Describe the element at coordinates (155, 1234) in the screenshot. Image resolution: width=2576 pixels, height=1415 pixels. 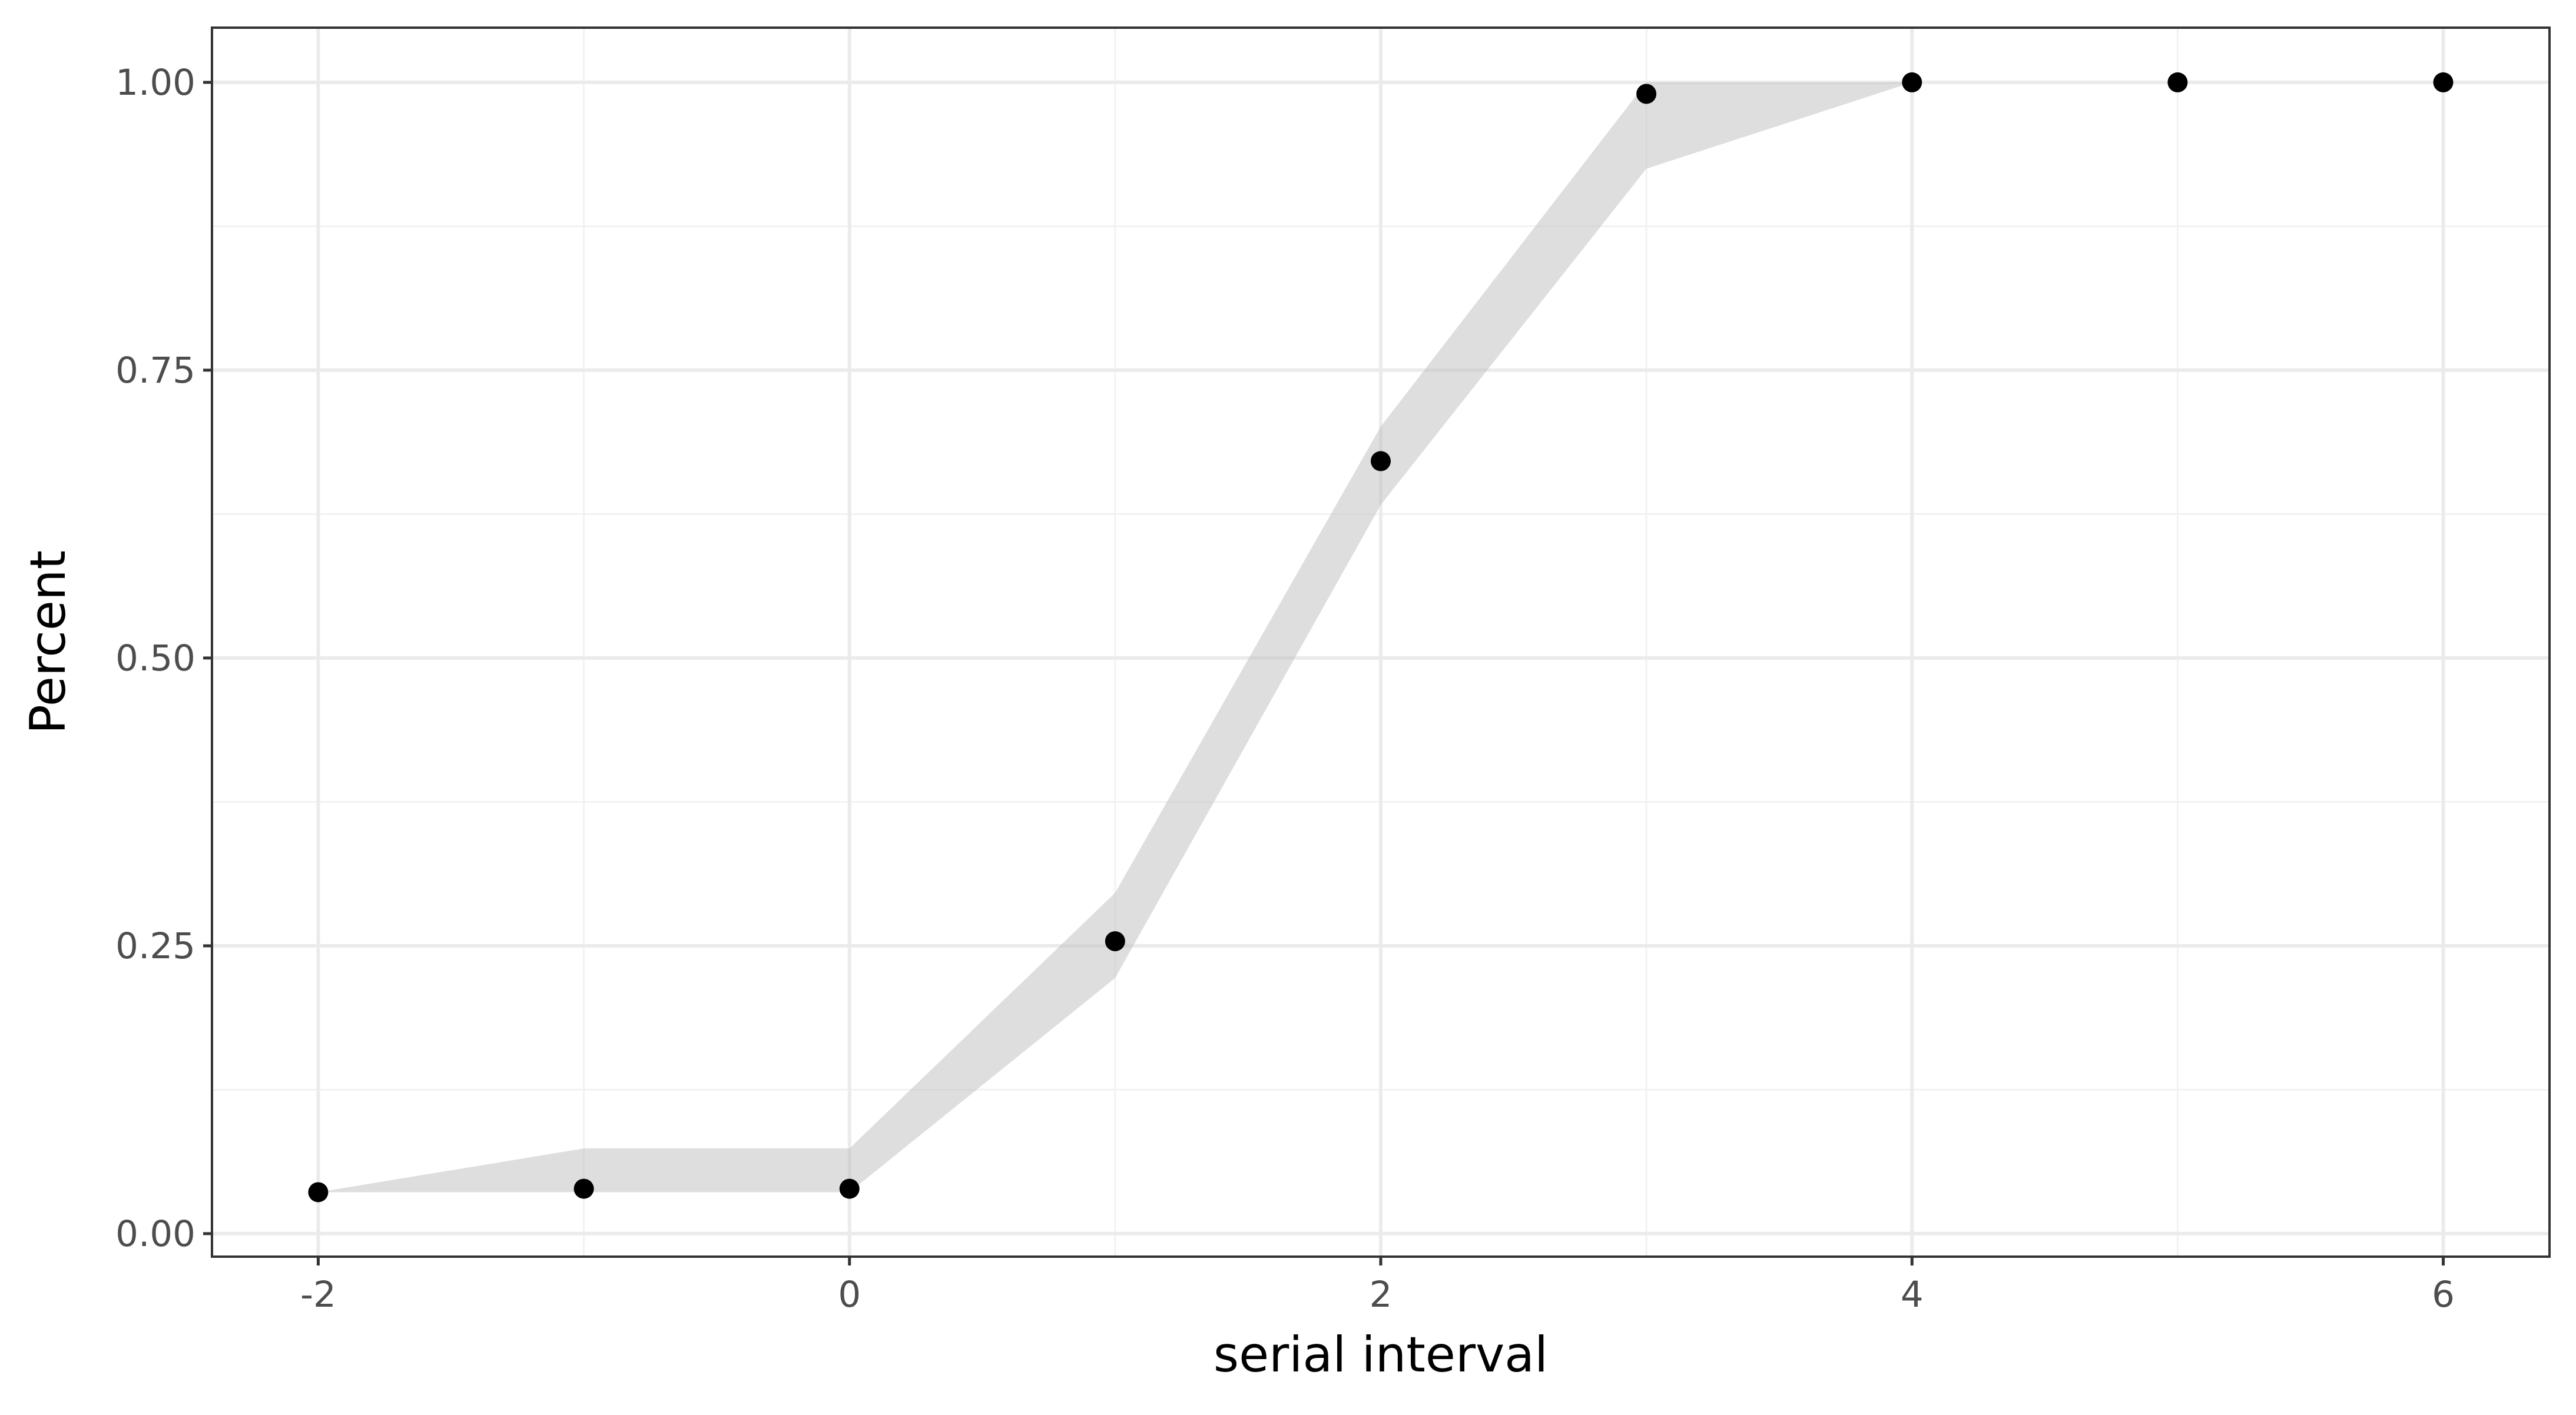
I see `y-tick-label: 0.00` at that location.